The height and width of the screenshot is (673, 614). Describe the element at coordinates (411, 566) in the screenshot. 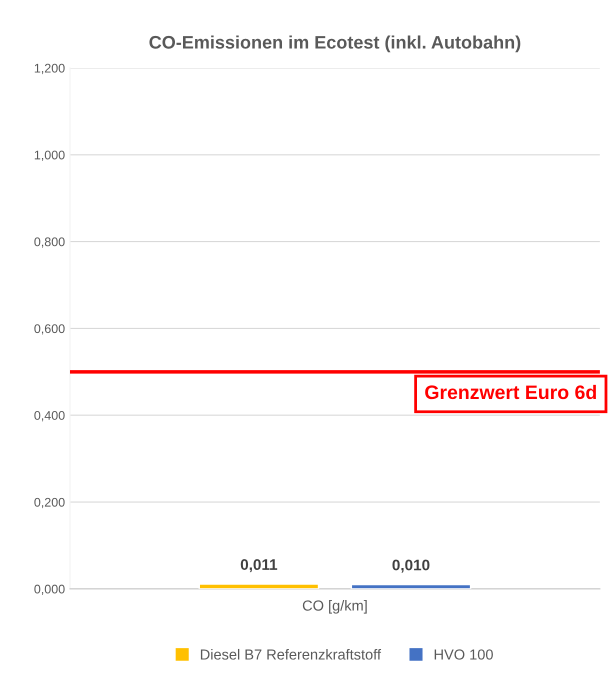

I see `data-label: 0,010` at that location.